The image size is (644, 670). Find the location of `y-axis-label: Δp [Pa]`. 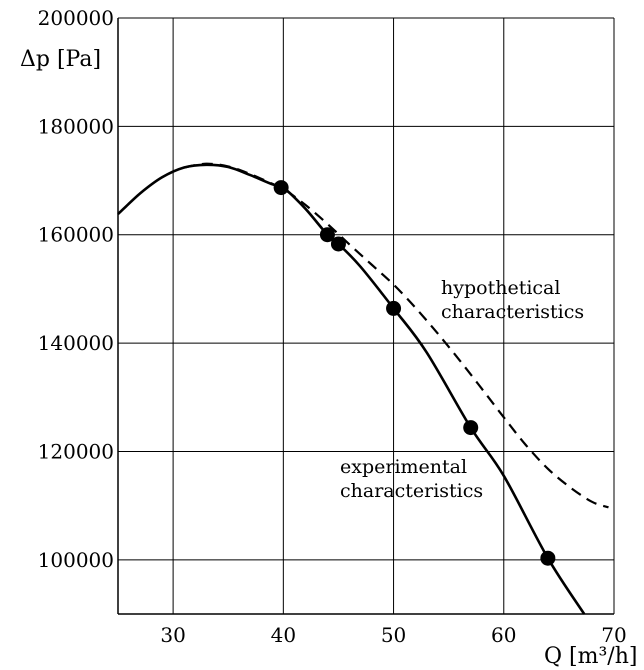

y-axis-label: Δp [Pa] is located at coordinates (60, 59).